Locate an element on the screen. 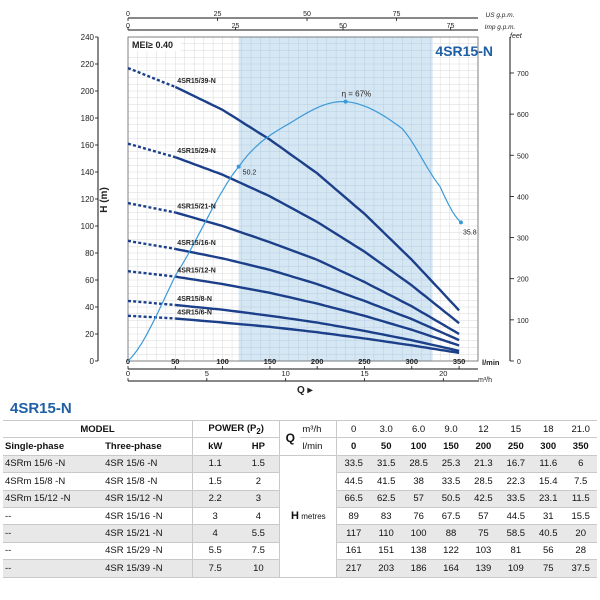 The image size is (600, 600). head-value: 15.5 is located at coordinates (580, 516).